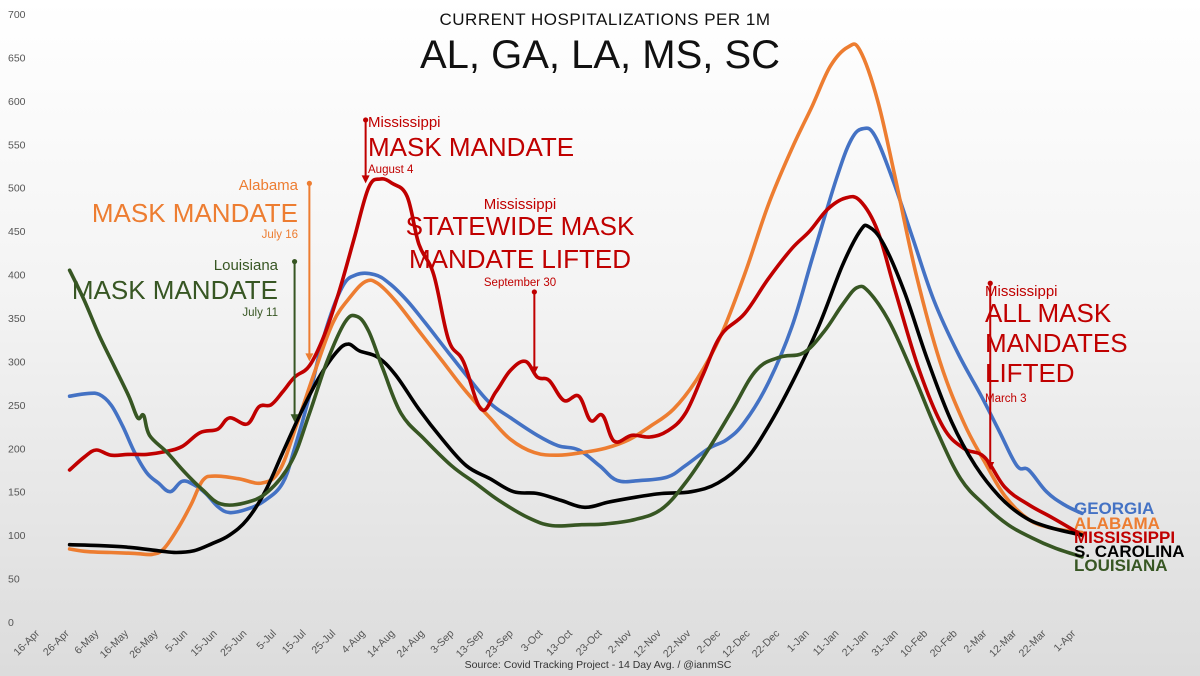 The height and width of the screenshot is (676, 1200). What do you see at coordinates (56, 642) in the screenshot?
I see `x-tick-label: 26-Apr` at bounding box center [56, 642].